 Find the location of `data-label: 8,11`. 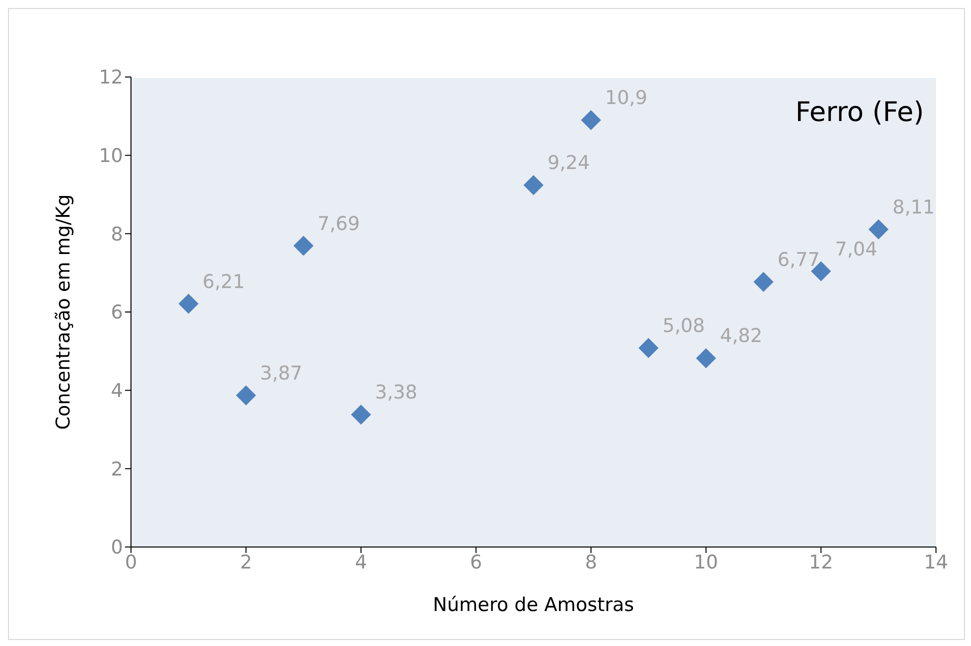

data-label: 8,11 is located at coordinates (913, 207).